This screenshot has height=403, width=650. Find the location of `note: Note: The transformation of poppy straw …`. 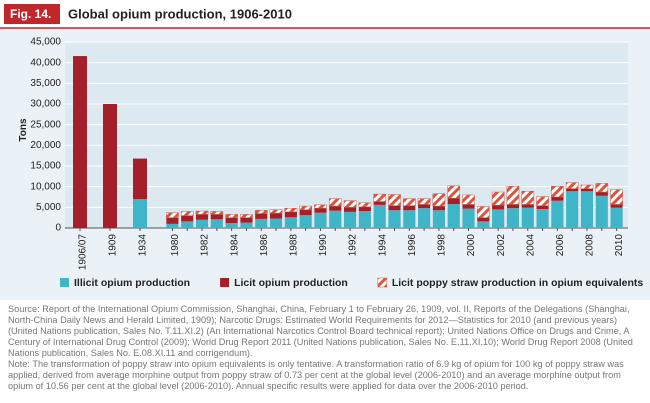

note: Note: The transformation of poppy straw … is located at coordinates (316, 375).